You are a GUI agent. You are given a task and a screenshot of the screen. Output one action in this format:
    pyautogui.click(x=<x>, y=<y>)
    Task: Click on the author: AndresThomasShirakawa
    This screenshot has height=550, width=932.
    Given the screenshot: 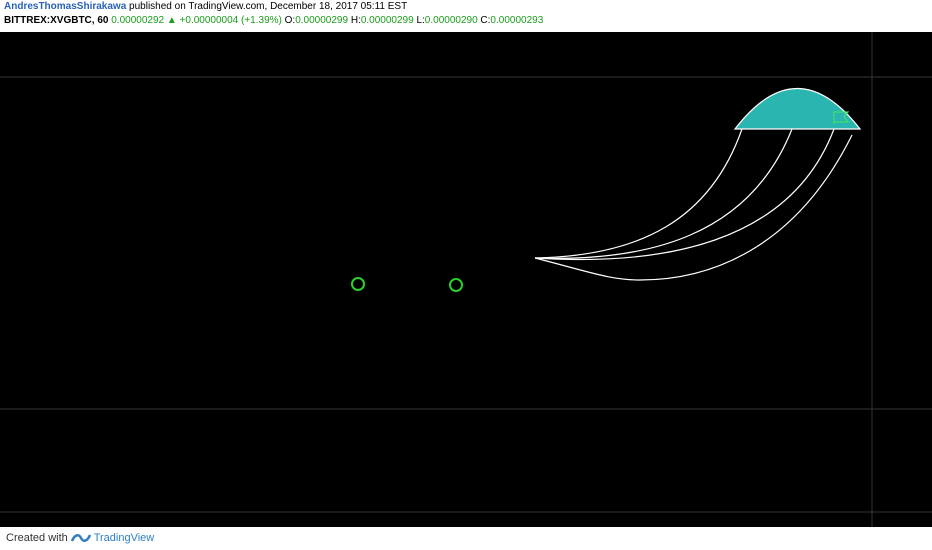 What is the action you would take?
    pyautogui.click(x=65, y=6)
    